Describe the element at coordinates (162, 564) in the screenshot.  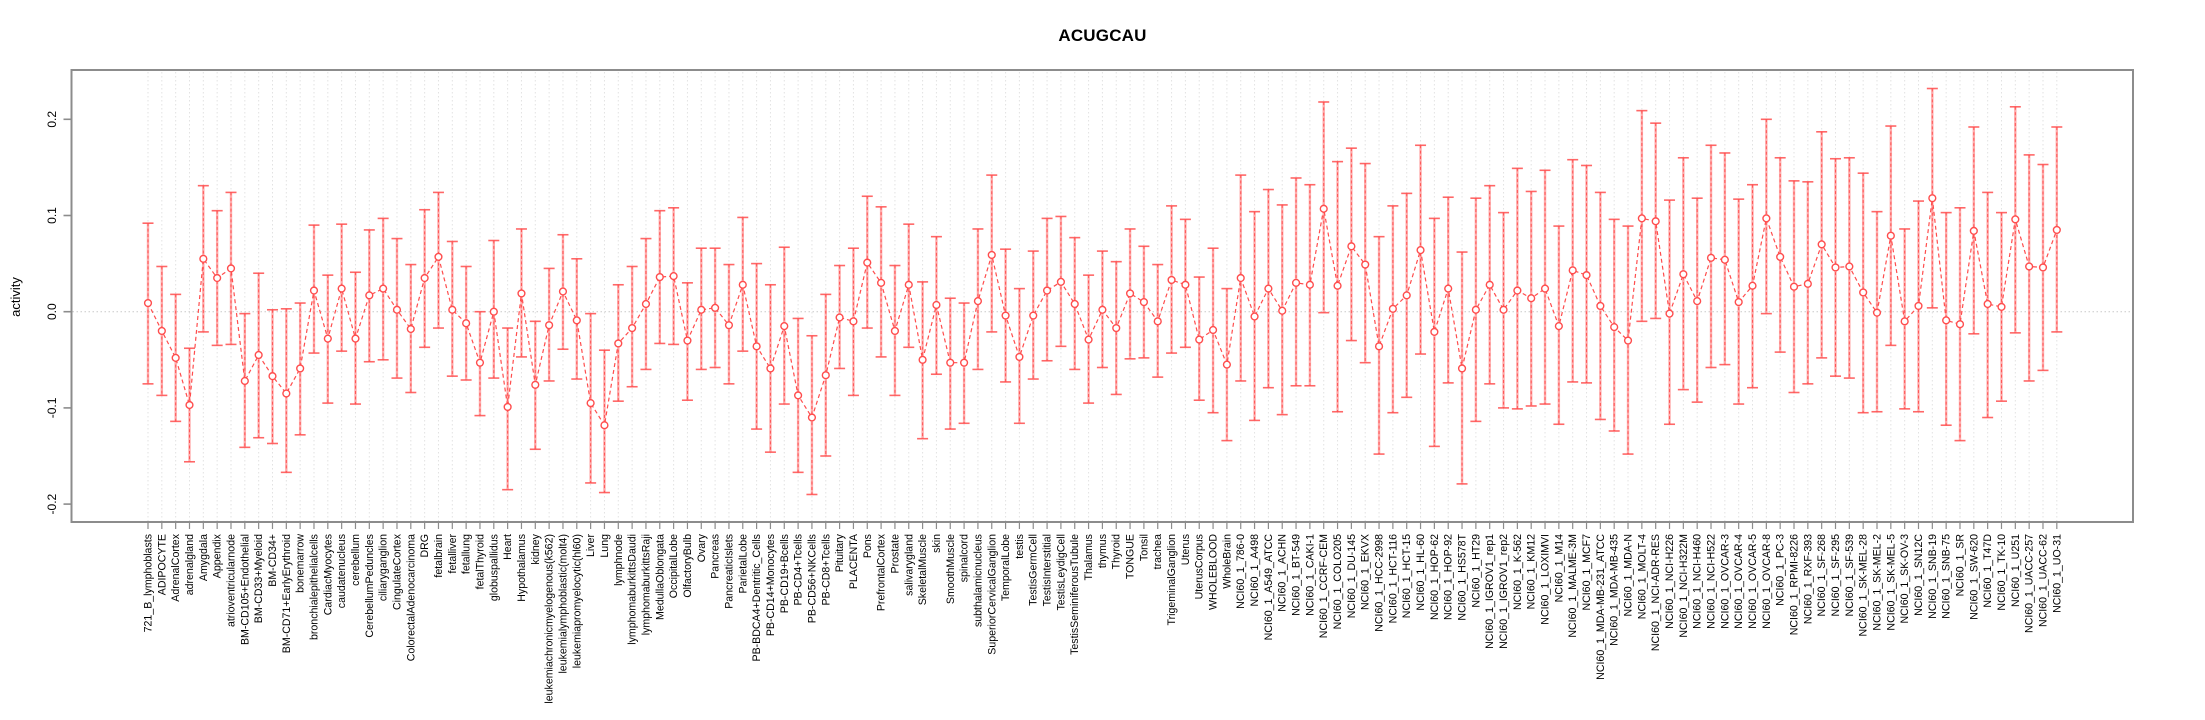
I see `x-category-label: ADIPOCYTE` at that location.